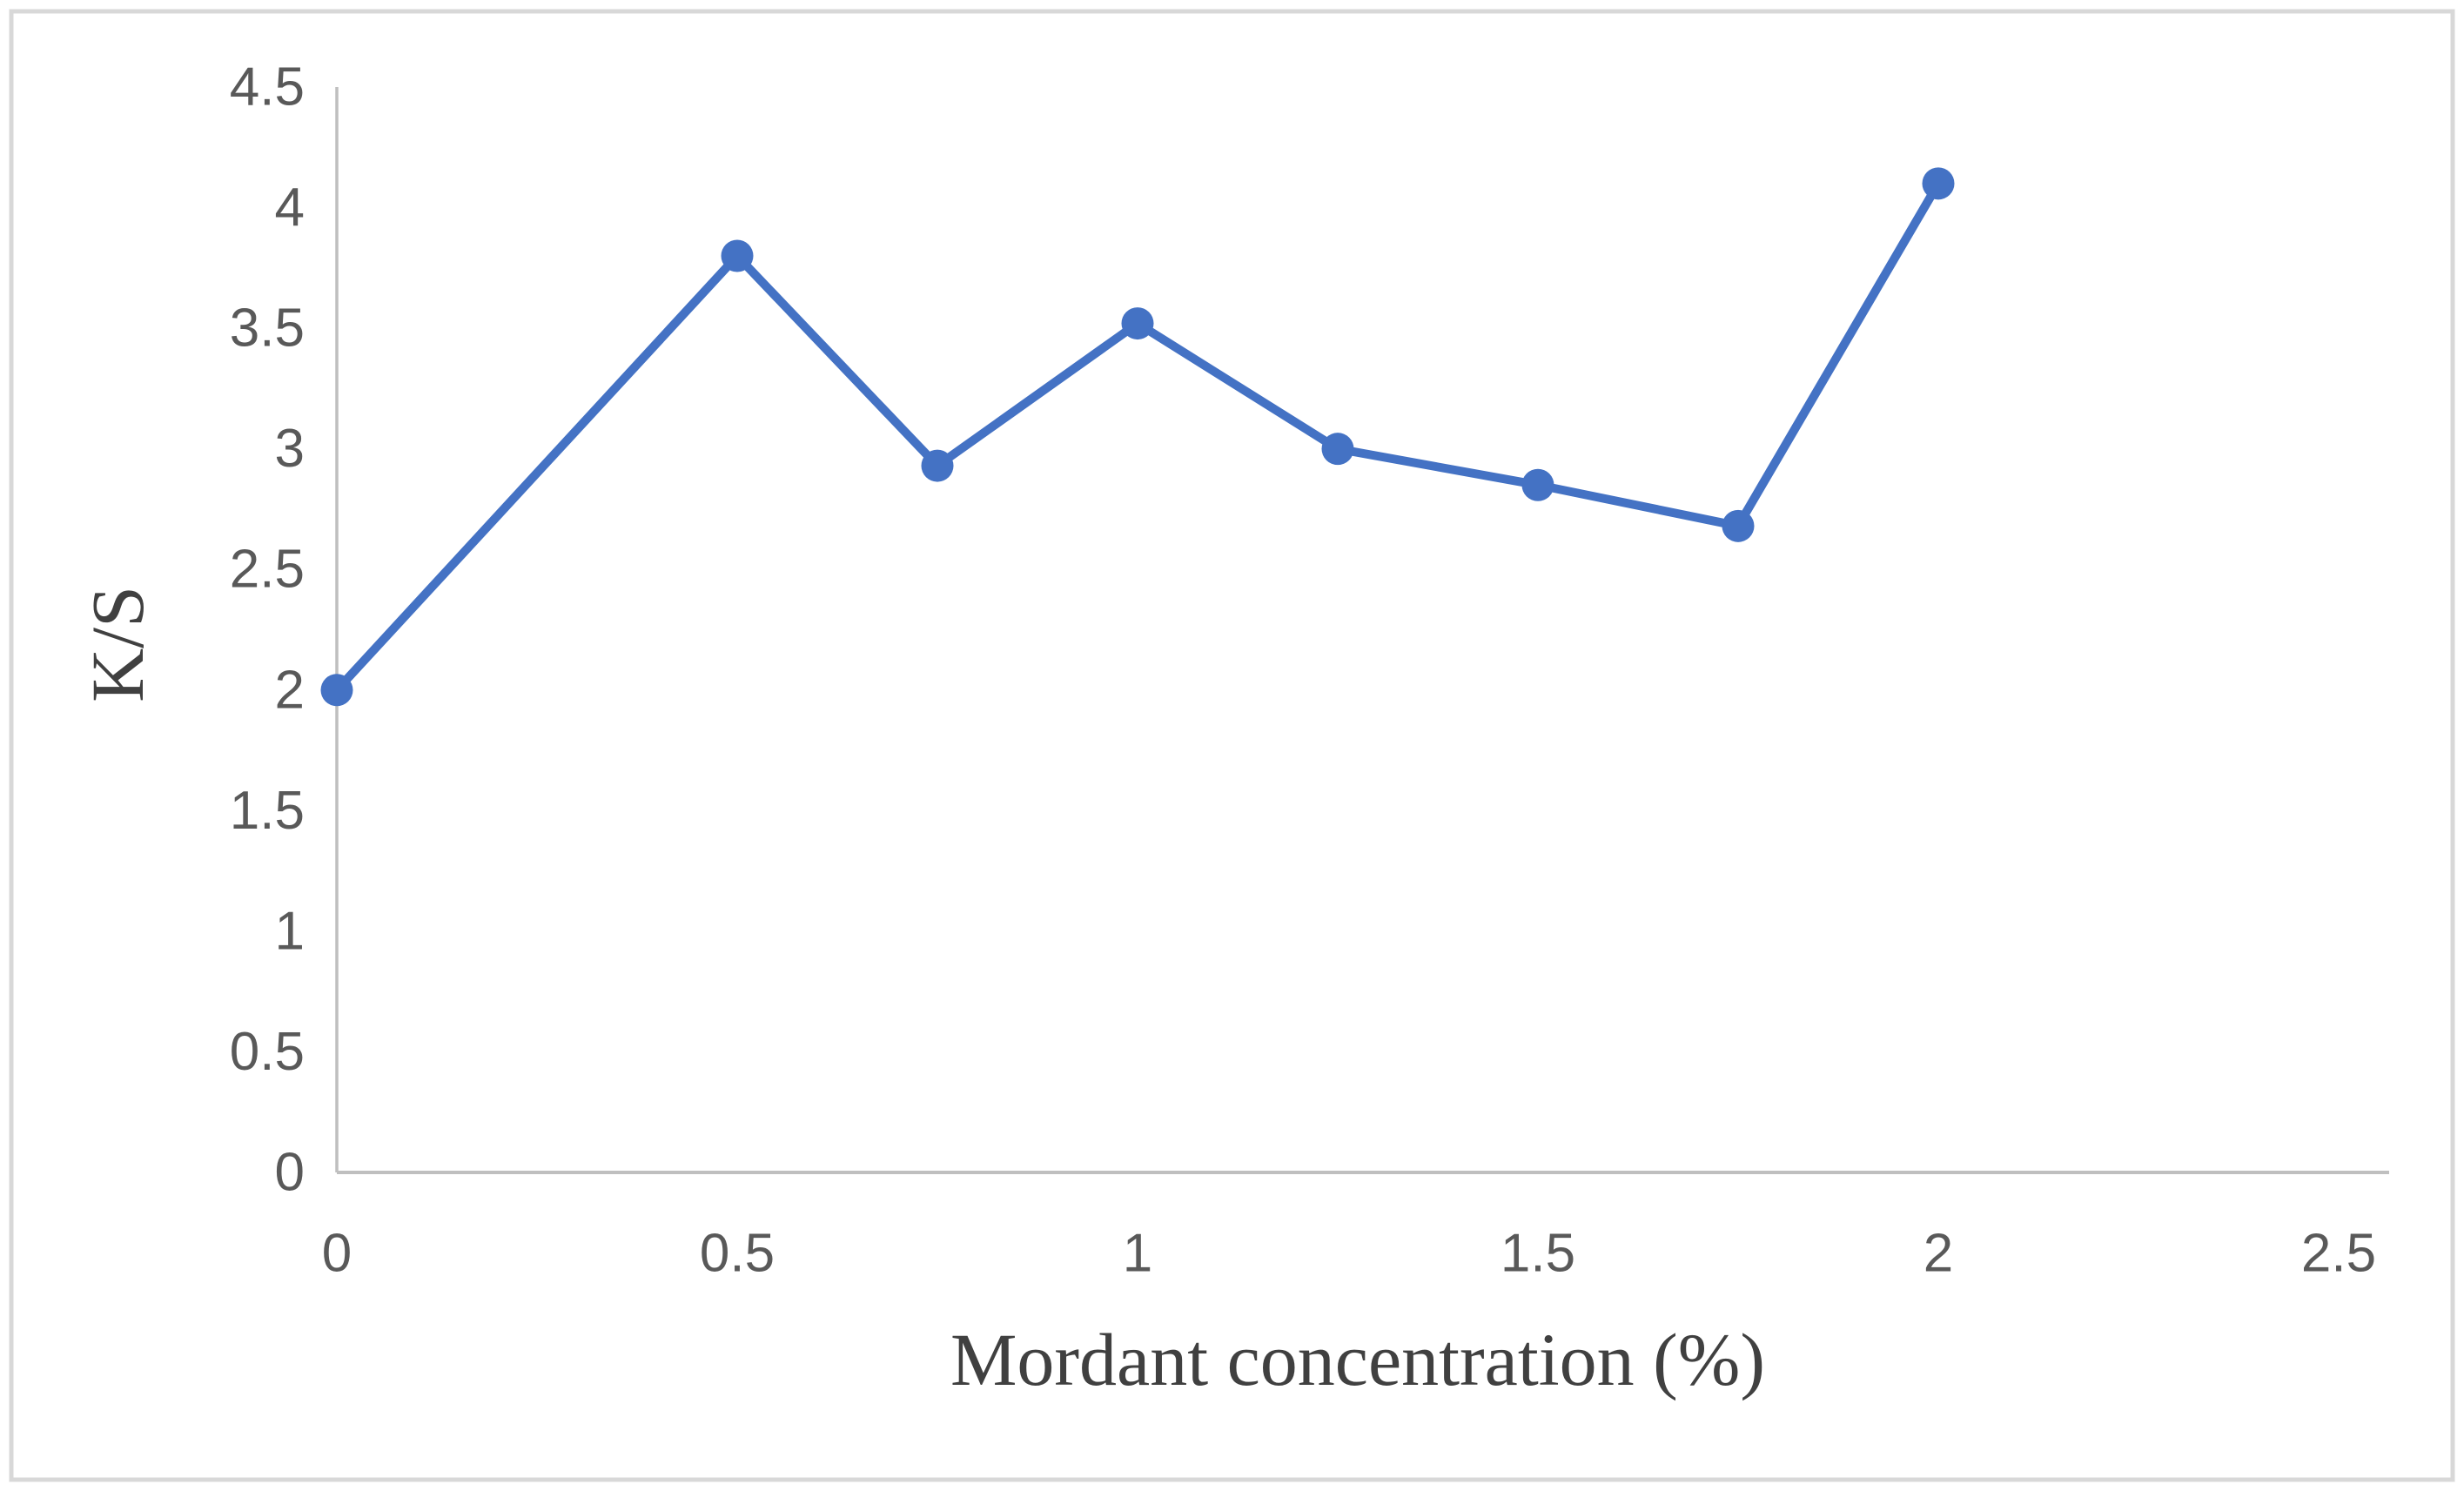  What do you see at coordinates (2338, 1254) in the screenshot?
I see `x-tick-label: 2.5` at bounding box center [2338, 1254].